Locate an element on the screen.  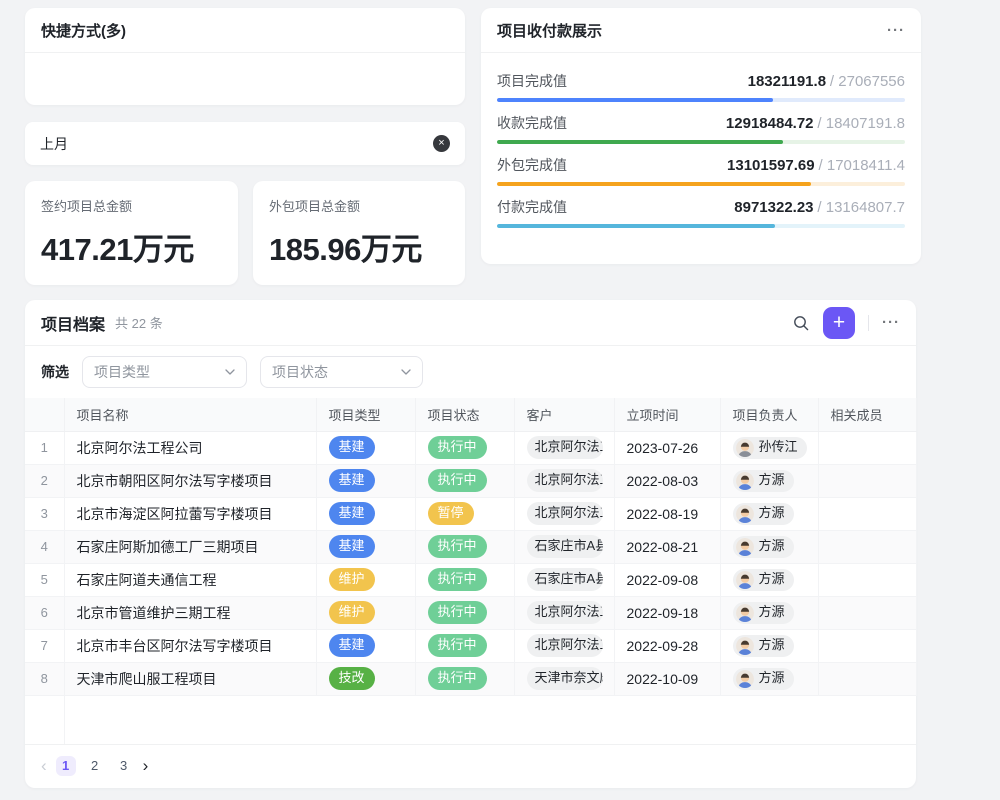
page-button-1: 1 is located at coordinates (65, 765).